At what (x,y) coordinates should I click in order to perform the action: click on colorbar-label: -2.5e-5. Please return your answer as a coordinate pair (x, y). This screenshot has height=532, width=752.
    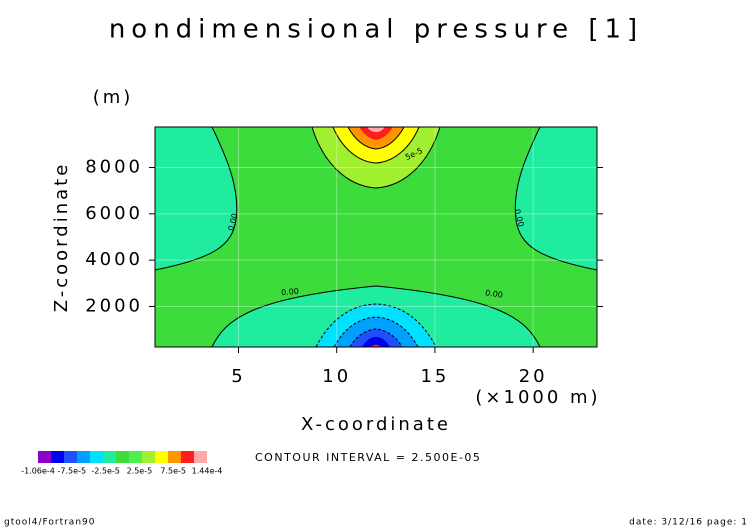
    Looking at the image, I should click on (105, 471).